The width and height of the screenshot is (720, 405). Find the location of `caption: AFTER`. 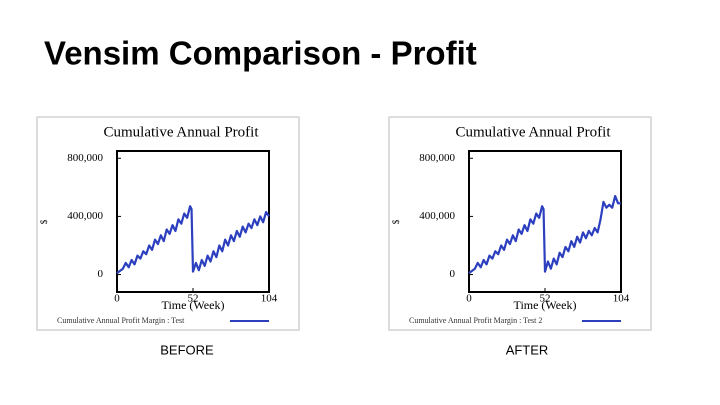

caption: AFTER is located at coordinates (527, 349).